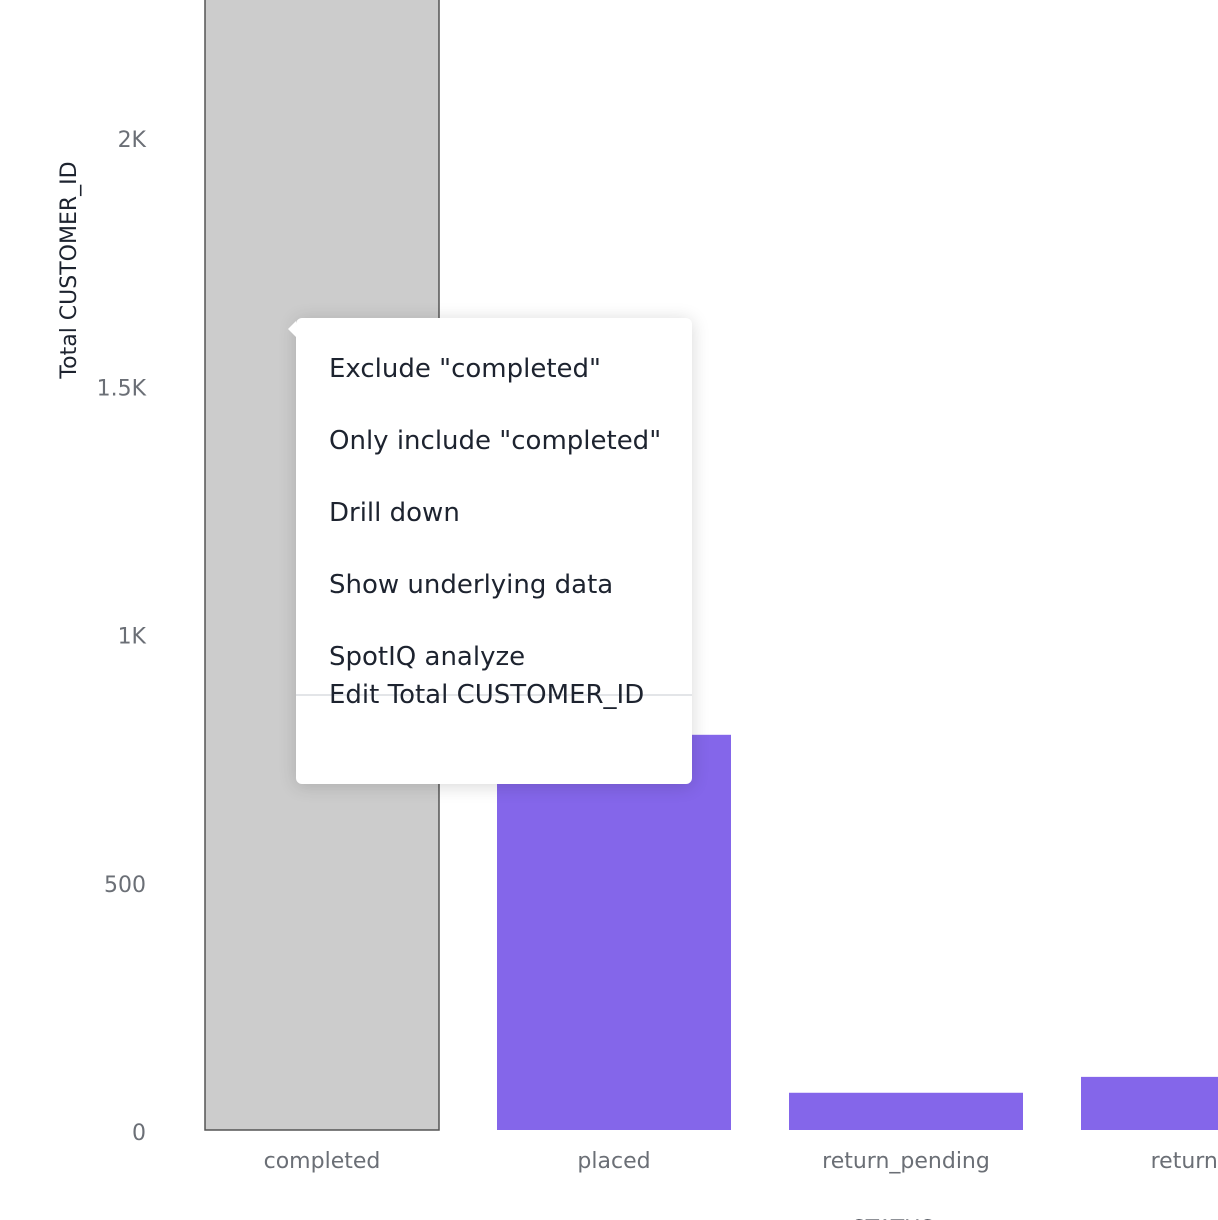  What do you see at coordinates (906, 1161) in the screenshot?
I see `x-tick-label: return_pending` at bounding box center [906, 1161].